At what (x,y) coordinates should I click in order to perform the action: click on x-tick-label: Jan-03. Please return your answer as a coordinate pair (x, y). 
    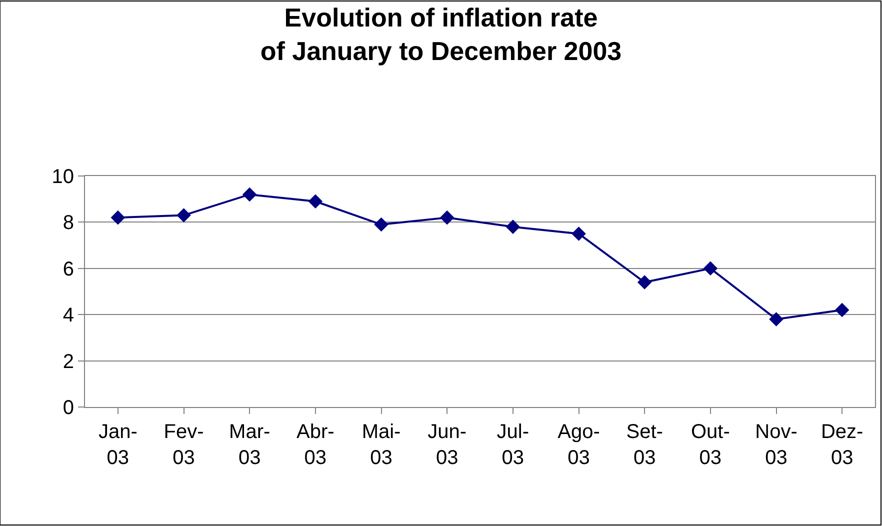
    Looking at the image, I should click on (118, 445).